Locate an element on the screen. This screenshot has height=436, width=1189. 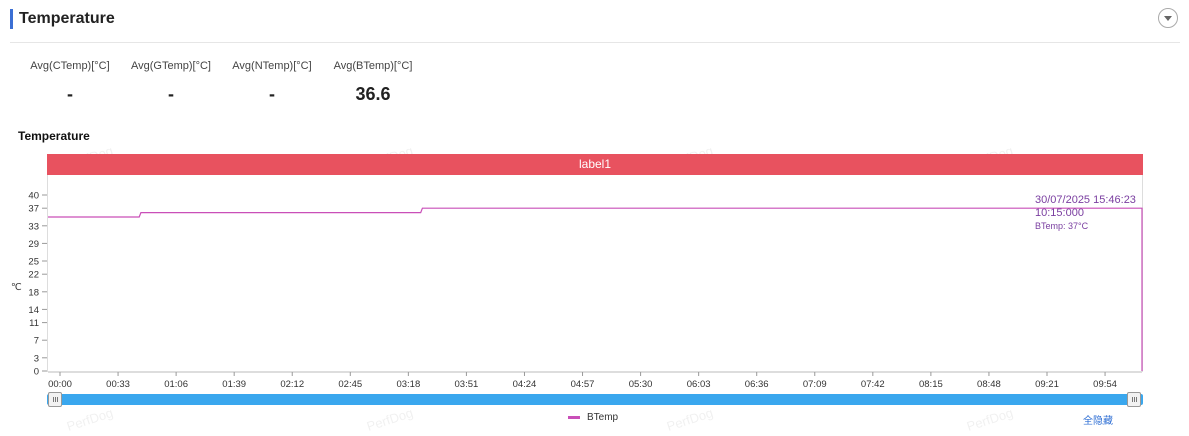
tooltip-elapsed: 10:15:000 is located at coordinates (1059, 213).